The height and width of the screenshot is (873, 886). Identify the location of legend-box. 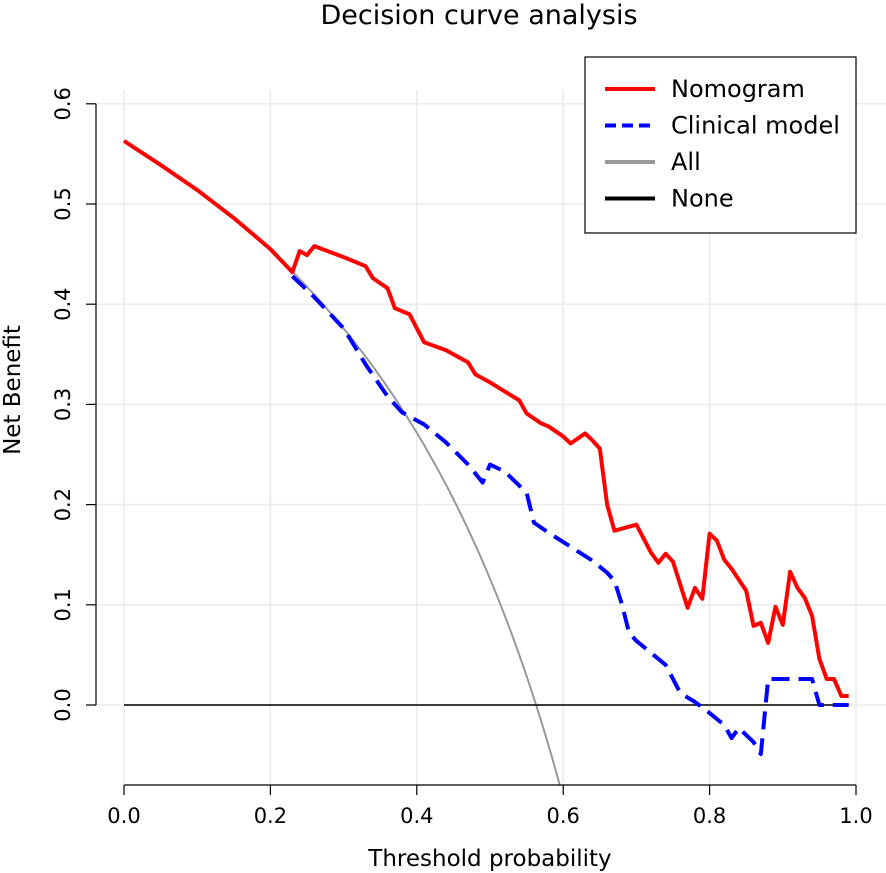
(720, 145).